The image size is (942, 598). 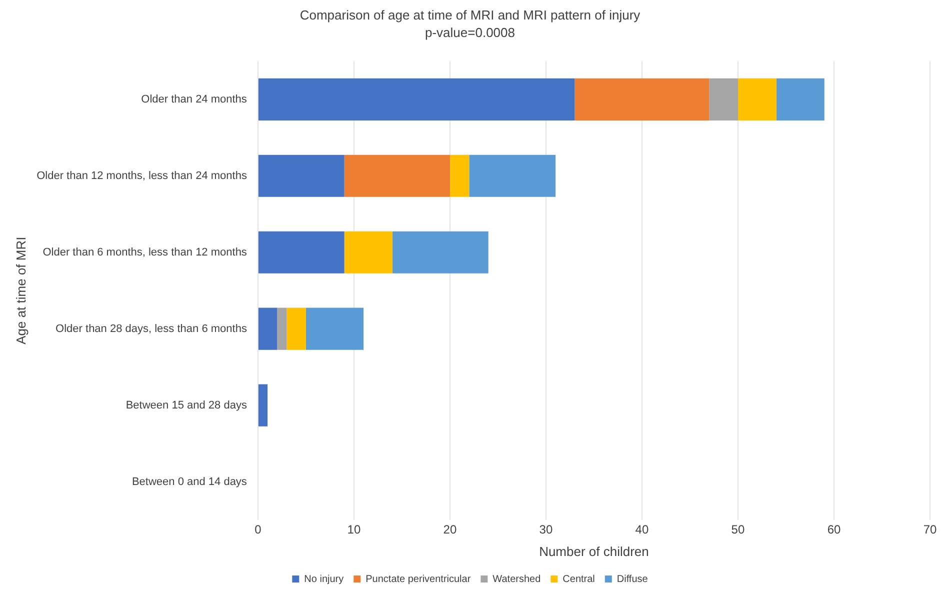 I want to click on y-tick-label: Between 15 and 28 days, so click(x=187, y=405).